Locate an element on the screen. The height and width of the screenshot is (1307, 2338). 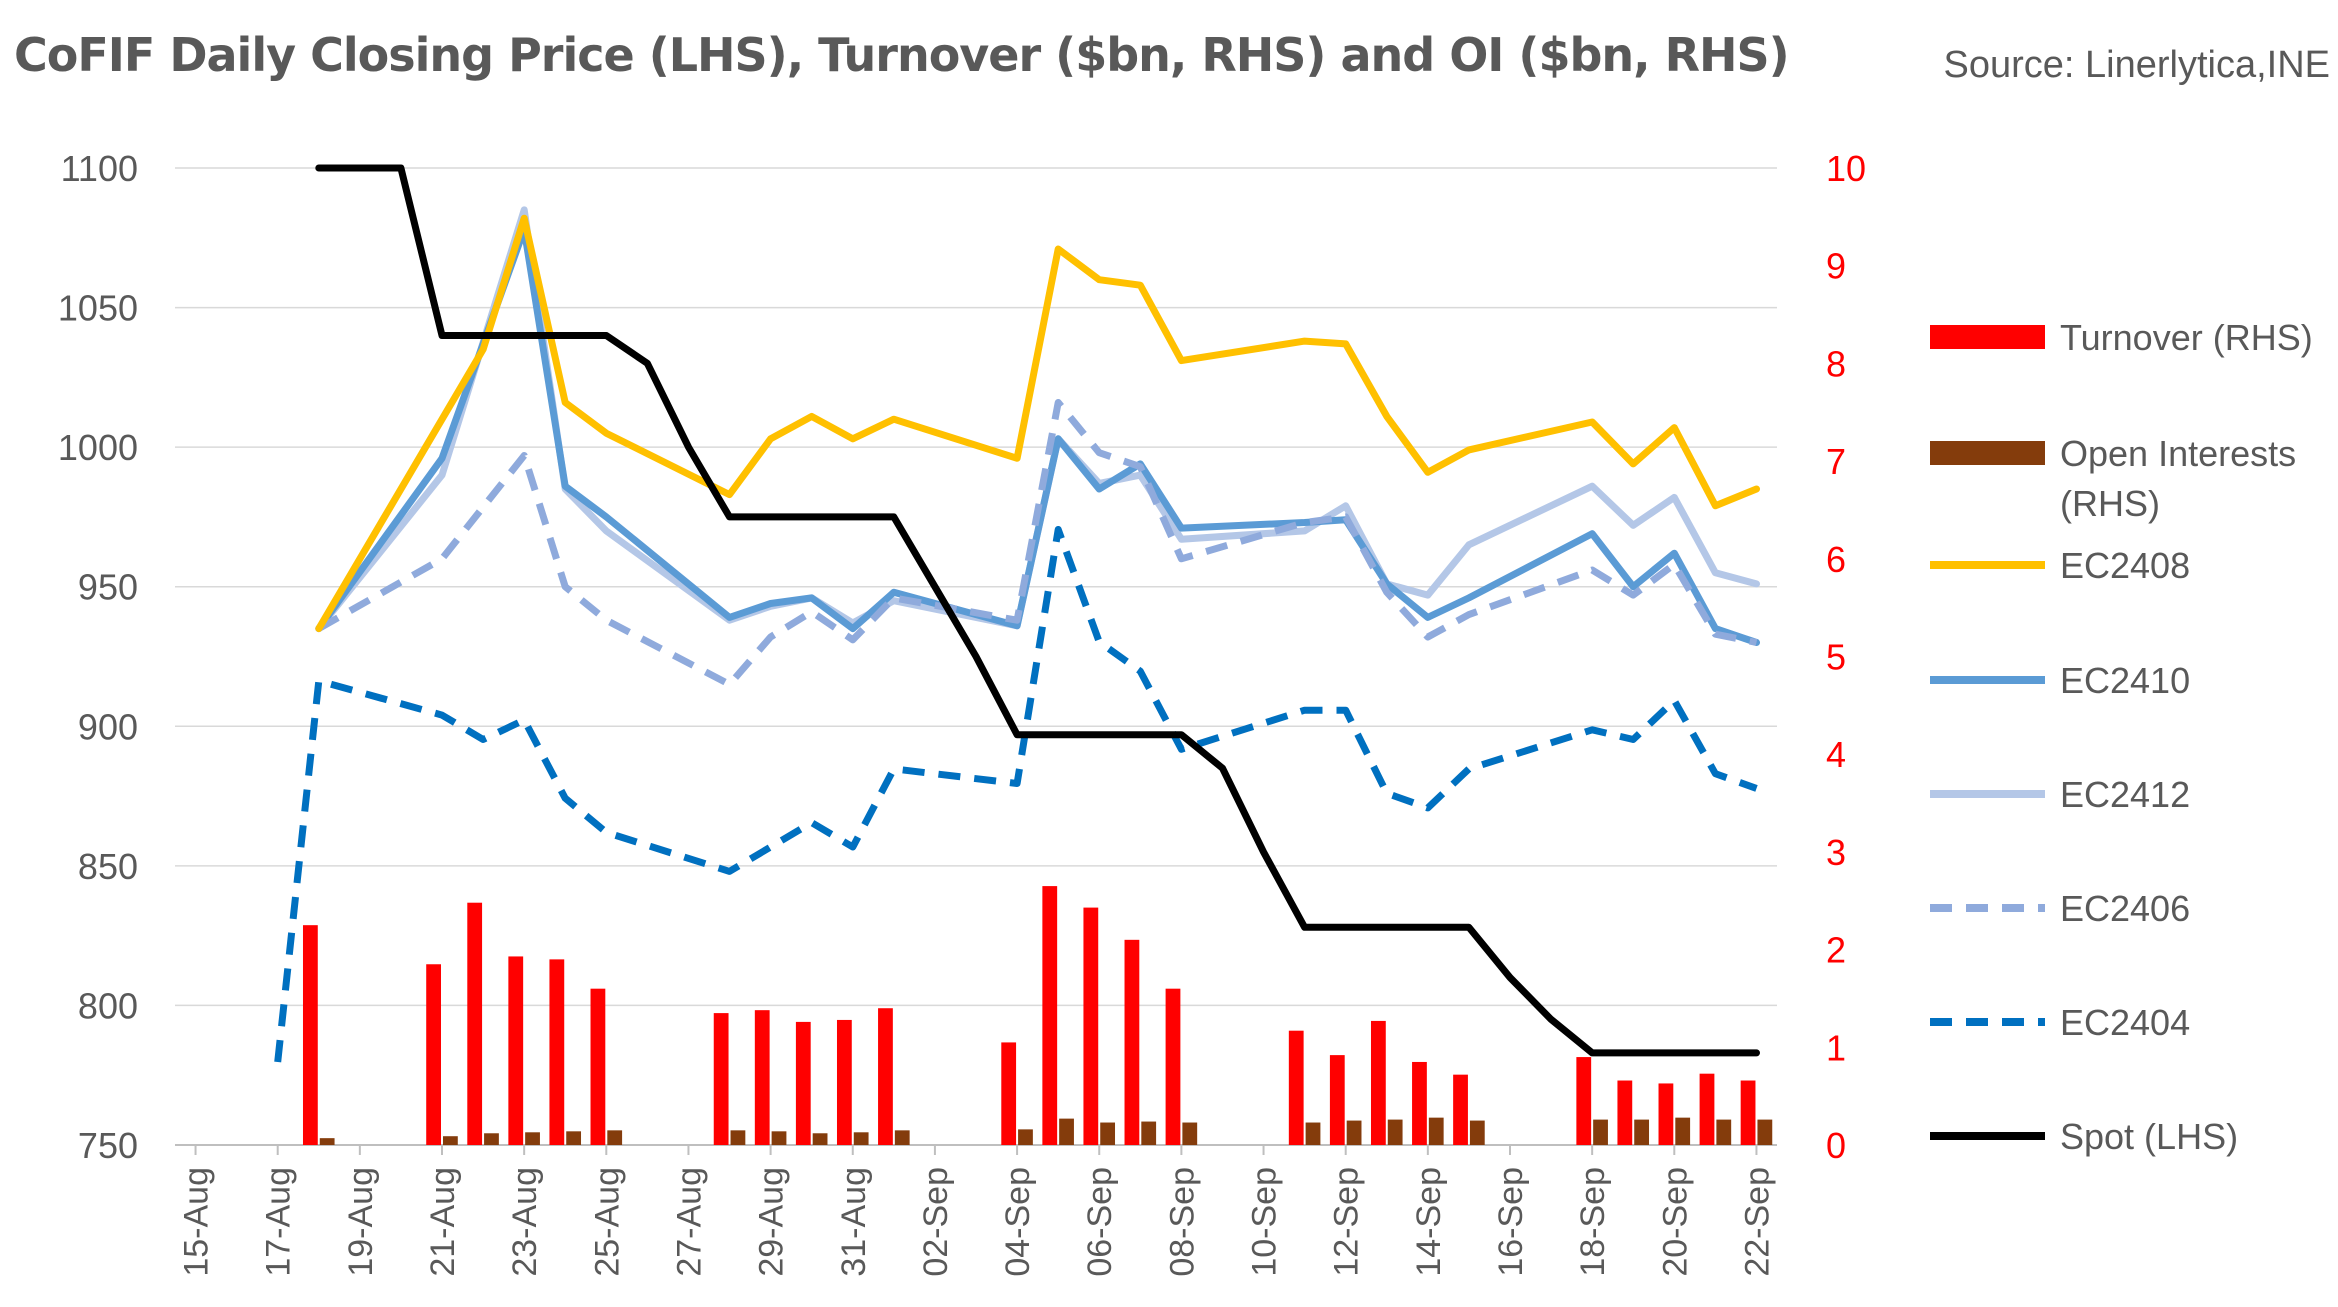
legend-label-open-interest-line2: (RHS) is located at coordinates (2110, 503).